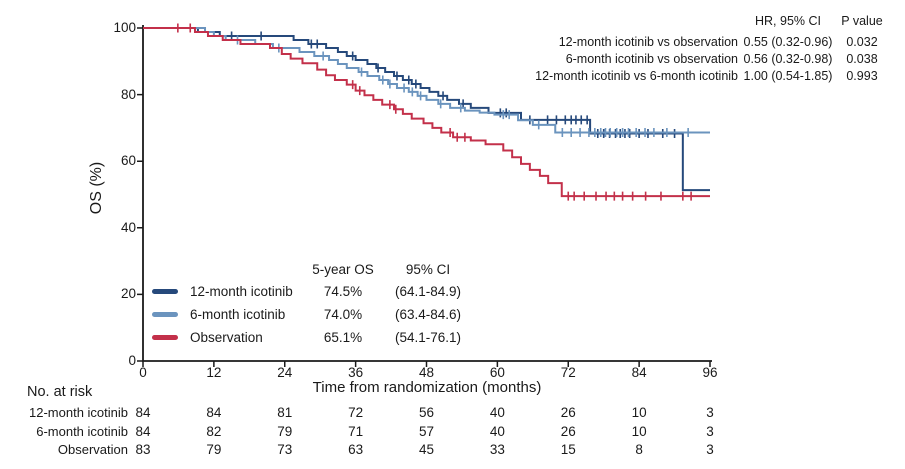 The height and width of the screenshot is (469, 905). What do you see at coordinates (128, 161) in the screenshot?
I see `y-tick-label: 60` at bounding box center [128, 161].